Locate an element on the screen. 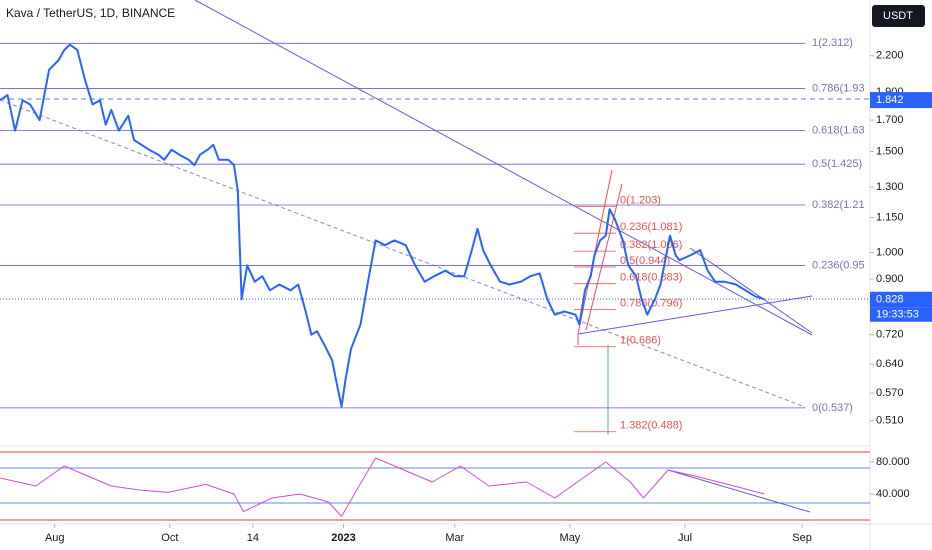 The image size is (932, 550). marked-price-box is located at coordinates (901, 100).